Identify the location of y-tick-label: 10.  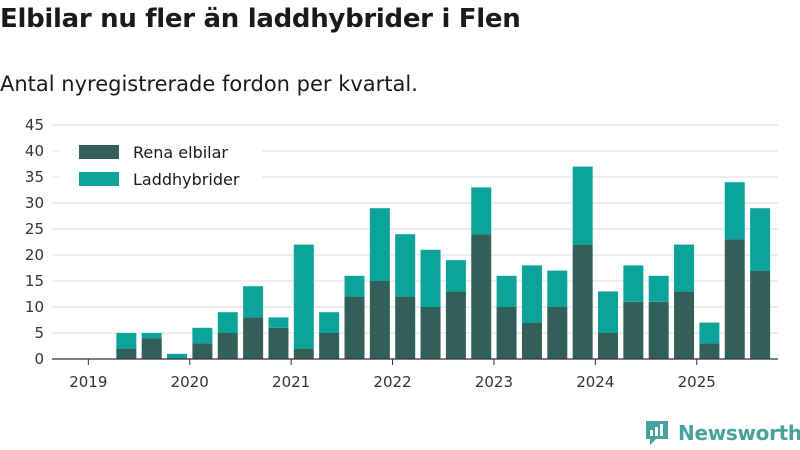
(34, 307).